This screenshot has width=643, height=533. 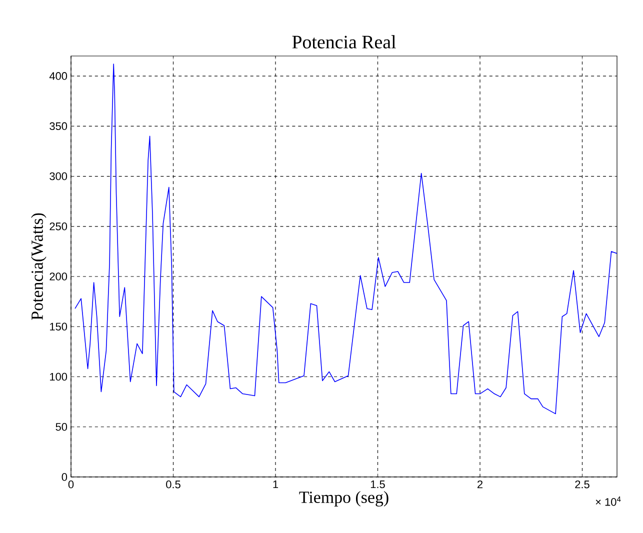 I want to click on y-axis-title: Potencia(Watts), so click(x=38, y=266).